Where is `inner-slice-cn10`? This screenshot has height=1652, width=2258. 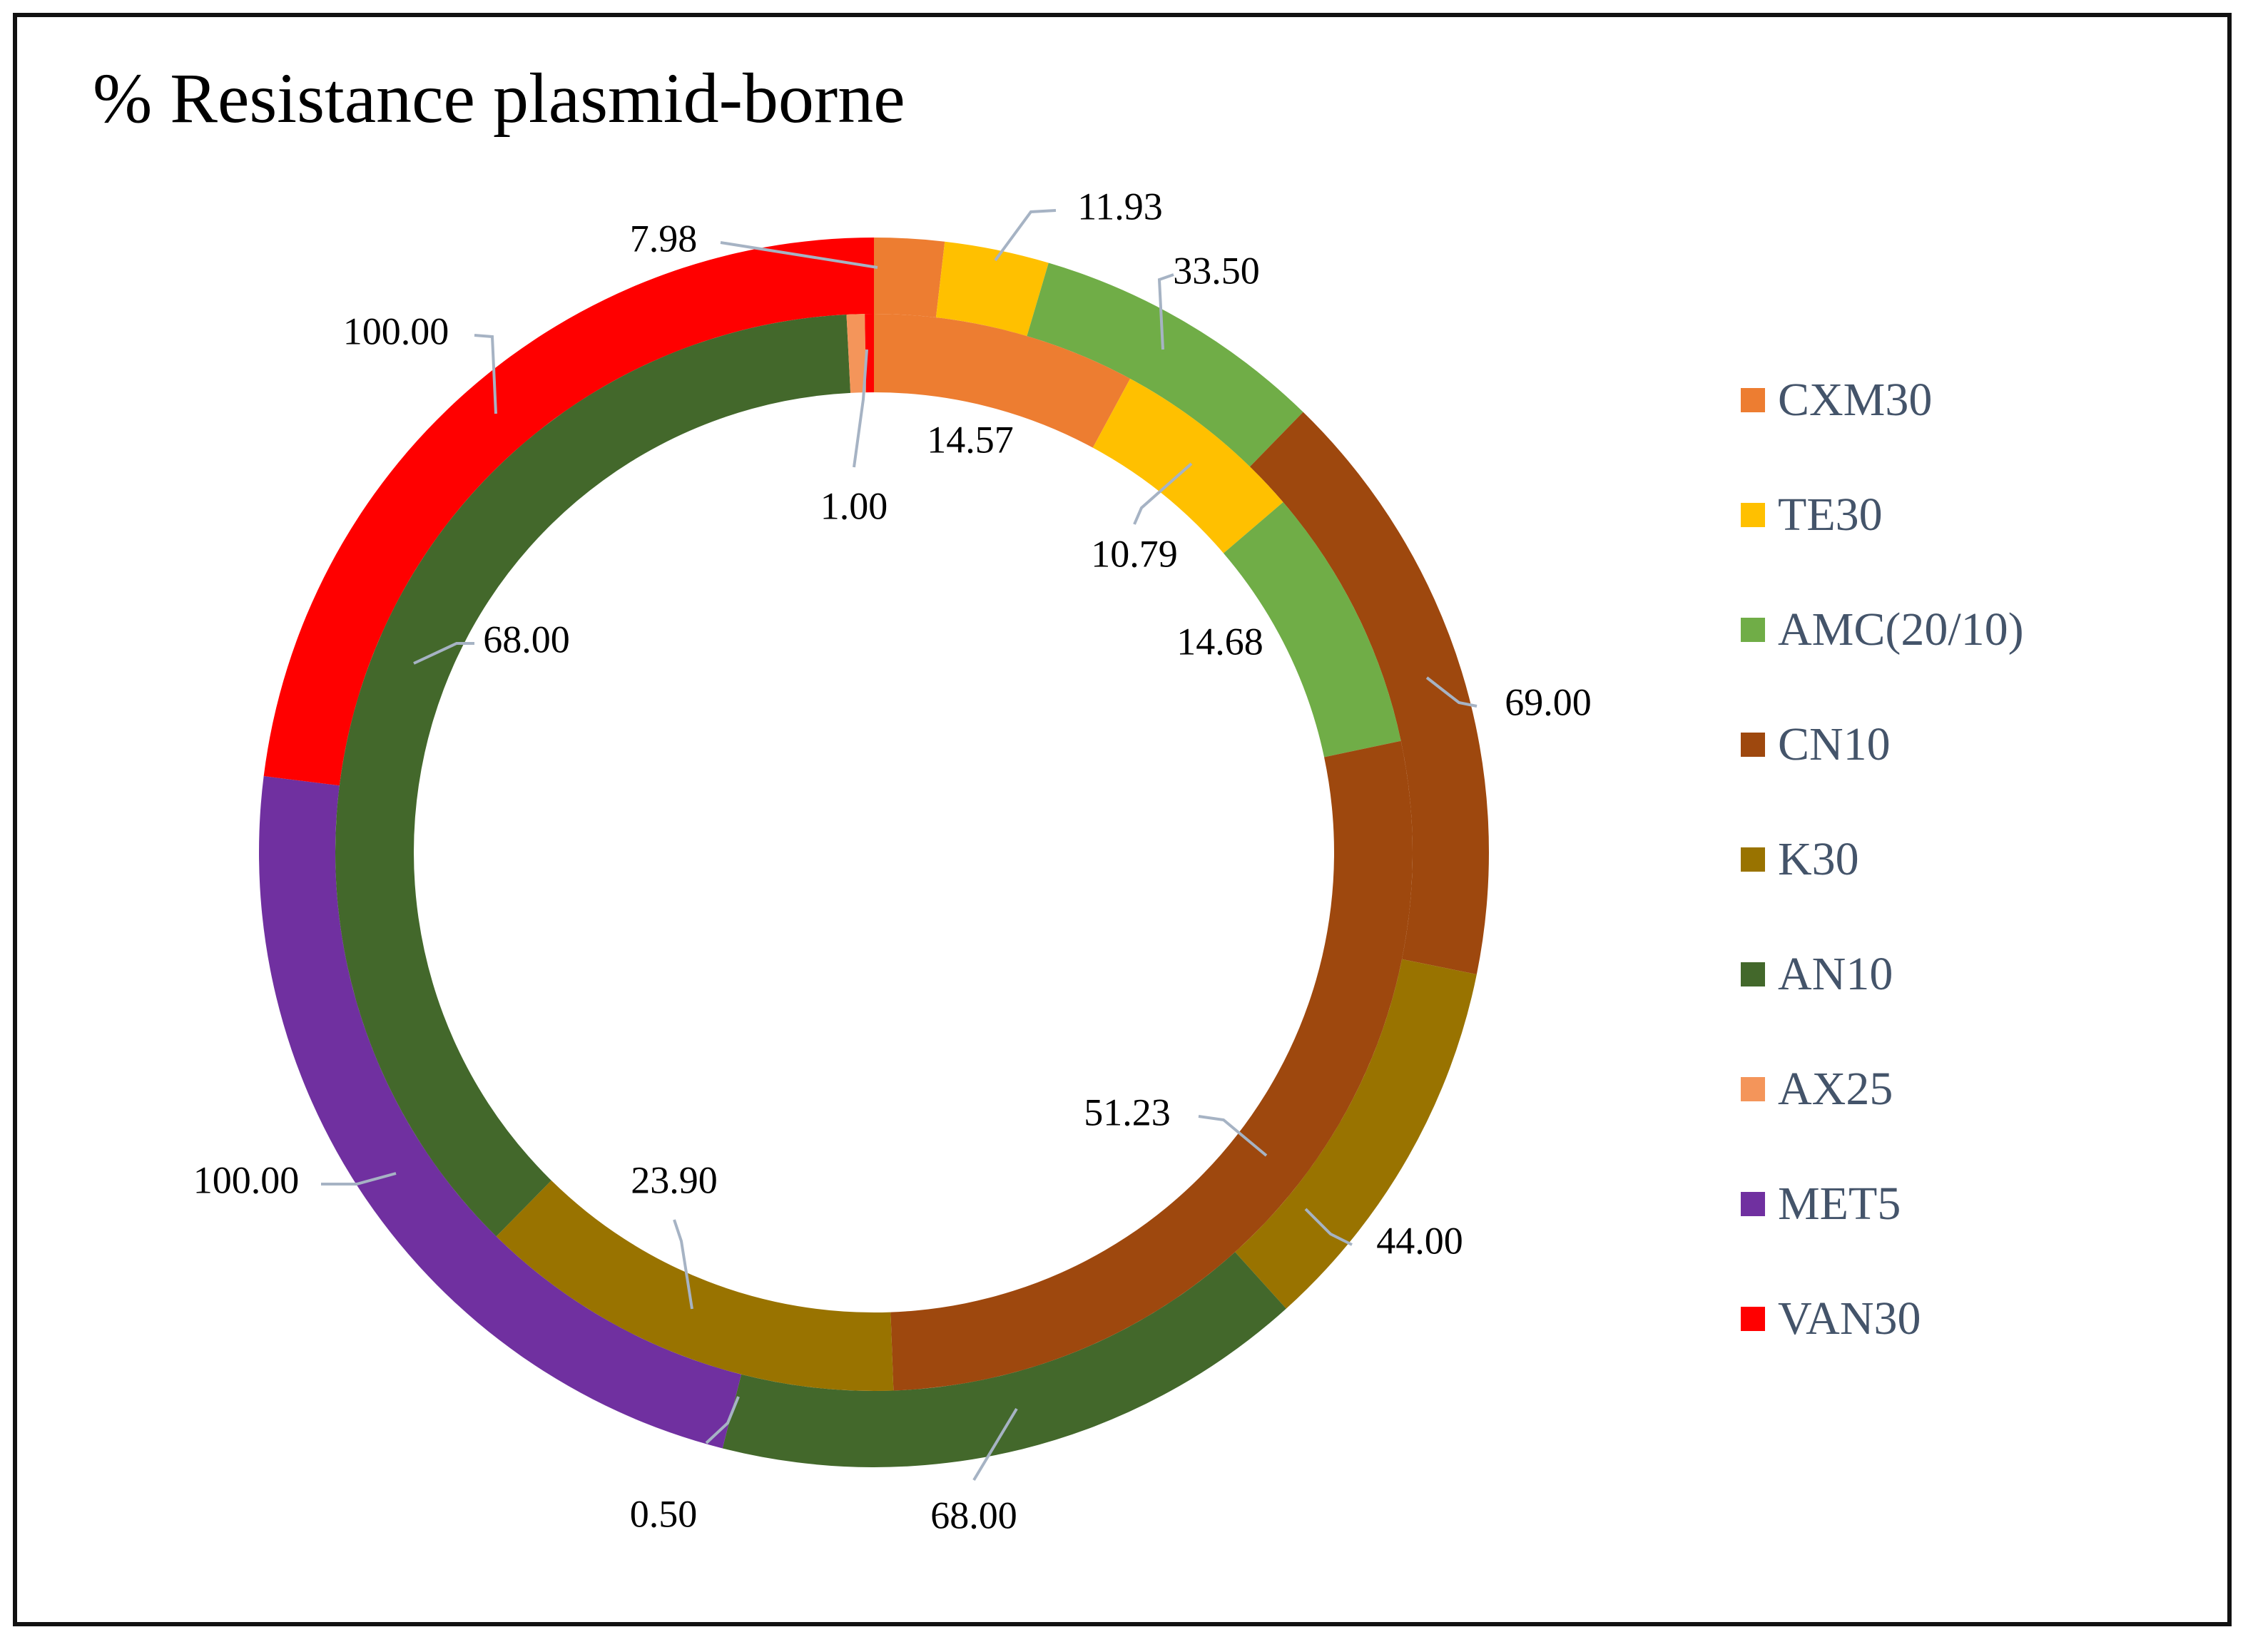 inner-slice-cn10 is located at coordinates (1151, 1065).